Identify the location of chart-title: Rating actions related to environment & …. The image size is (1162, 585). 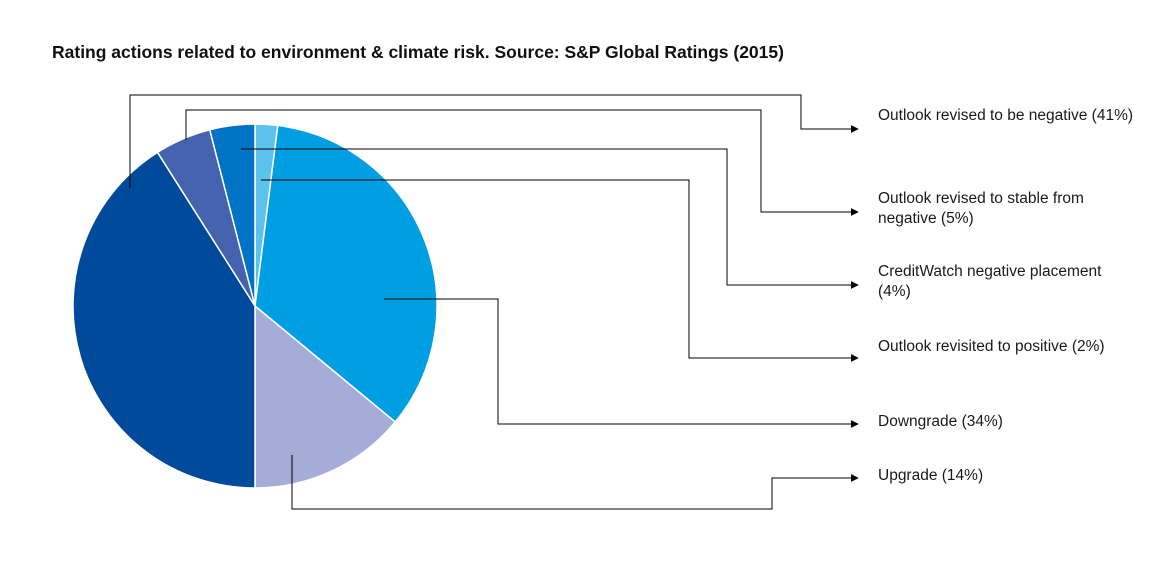
(418, 52).